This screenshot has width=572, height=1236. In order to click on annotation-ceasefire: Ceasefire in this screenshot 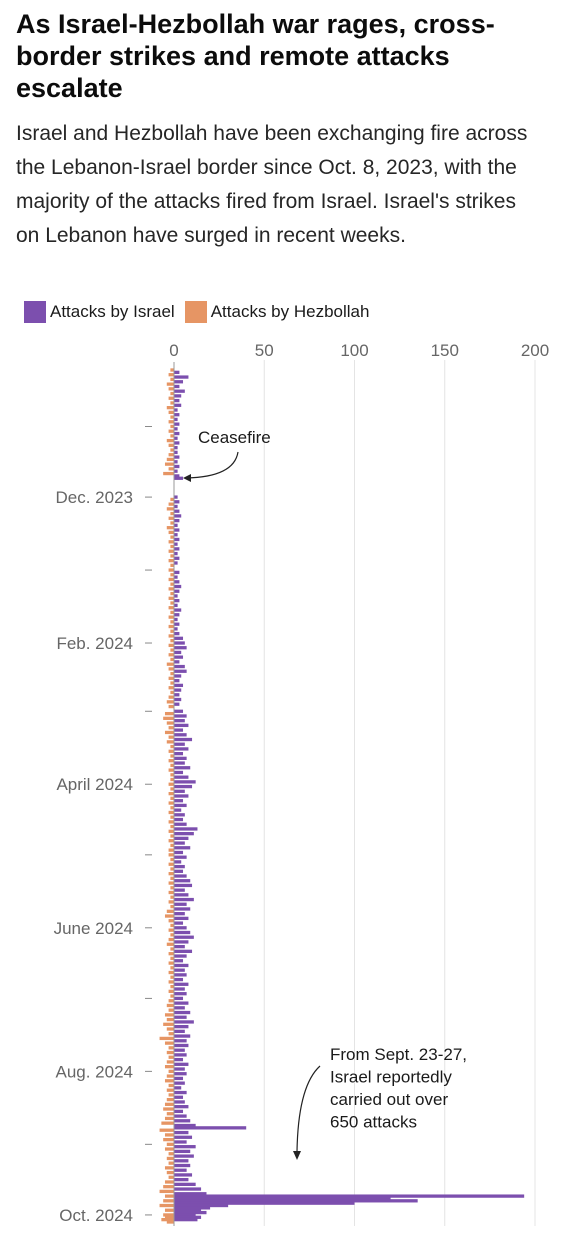, I will do `click(234, 437)`.